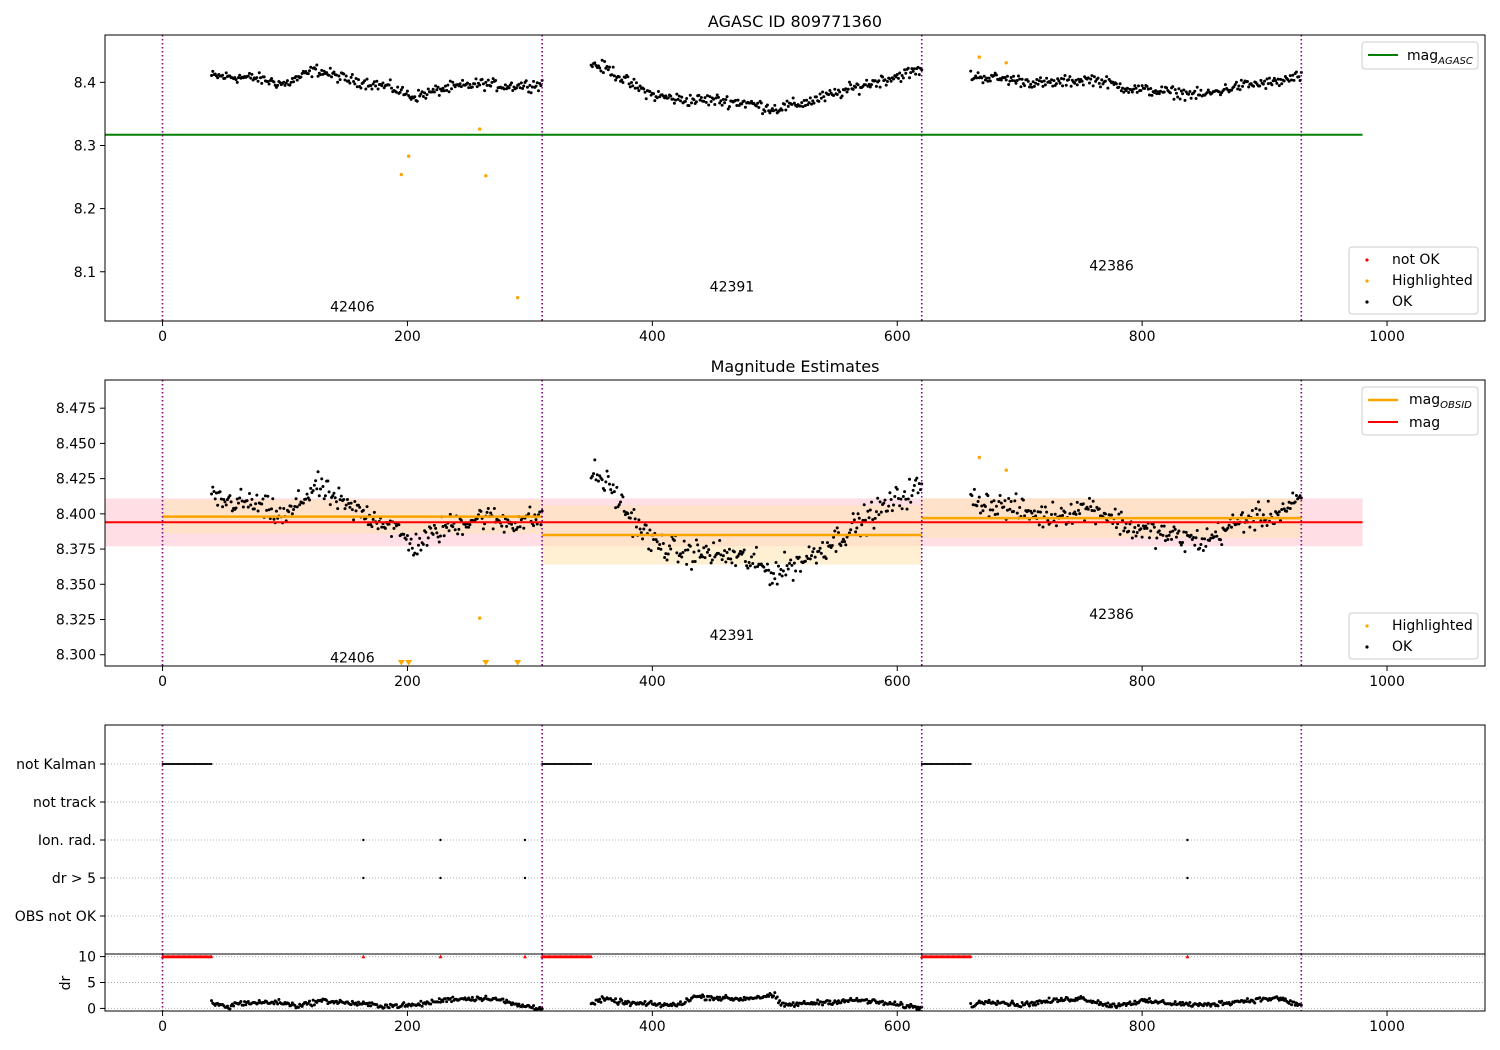  Describe the element at coordinates (76, 515) in the screenshot. I see `y-tick-label: 8.400` at that location.